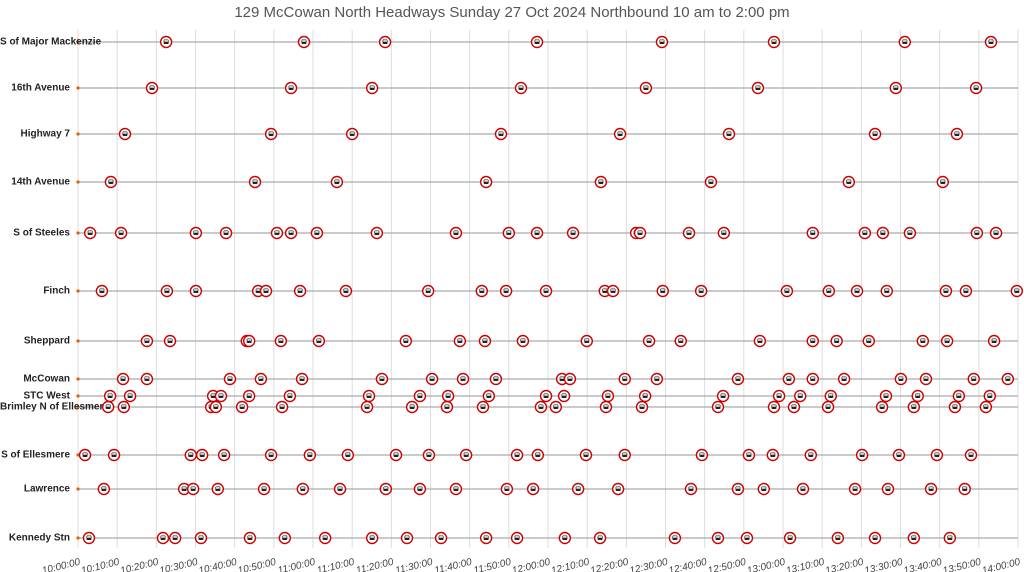  I want to click on x-tick-label: 13:10:00, so click(805, 564).